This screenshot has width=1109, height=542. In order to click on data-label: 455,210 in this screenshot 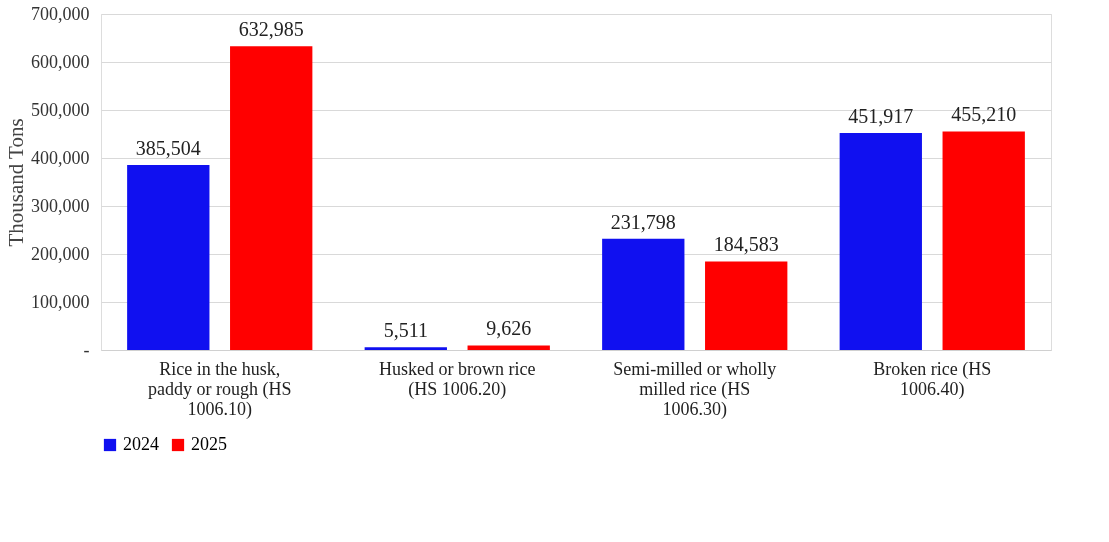, I will do `click(984, 114)`.